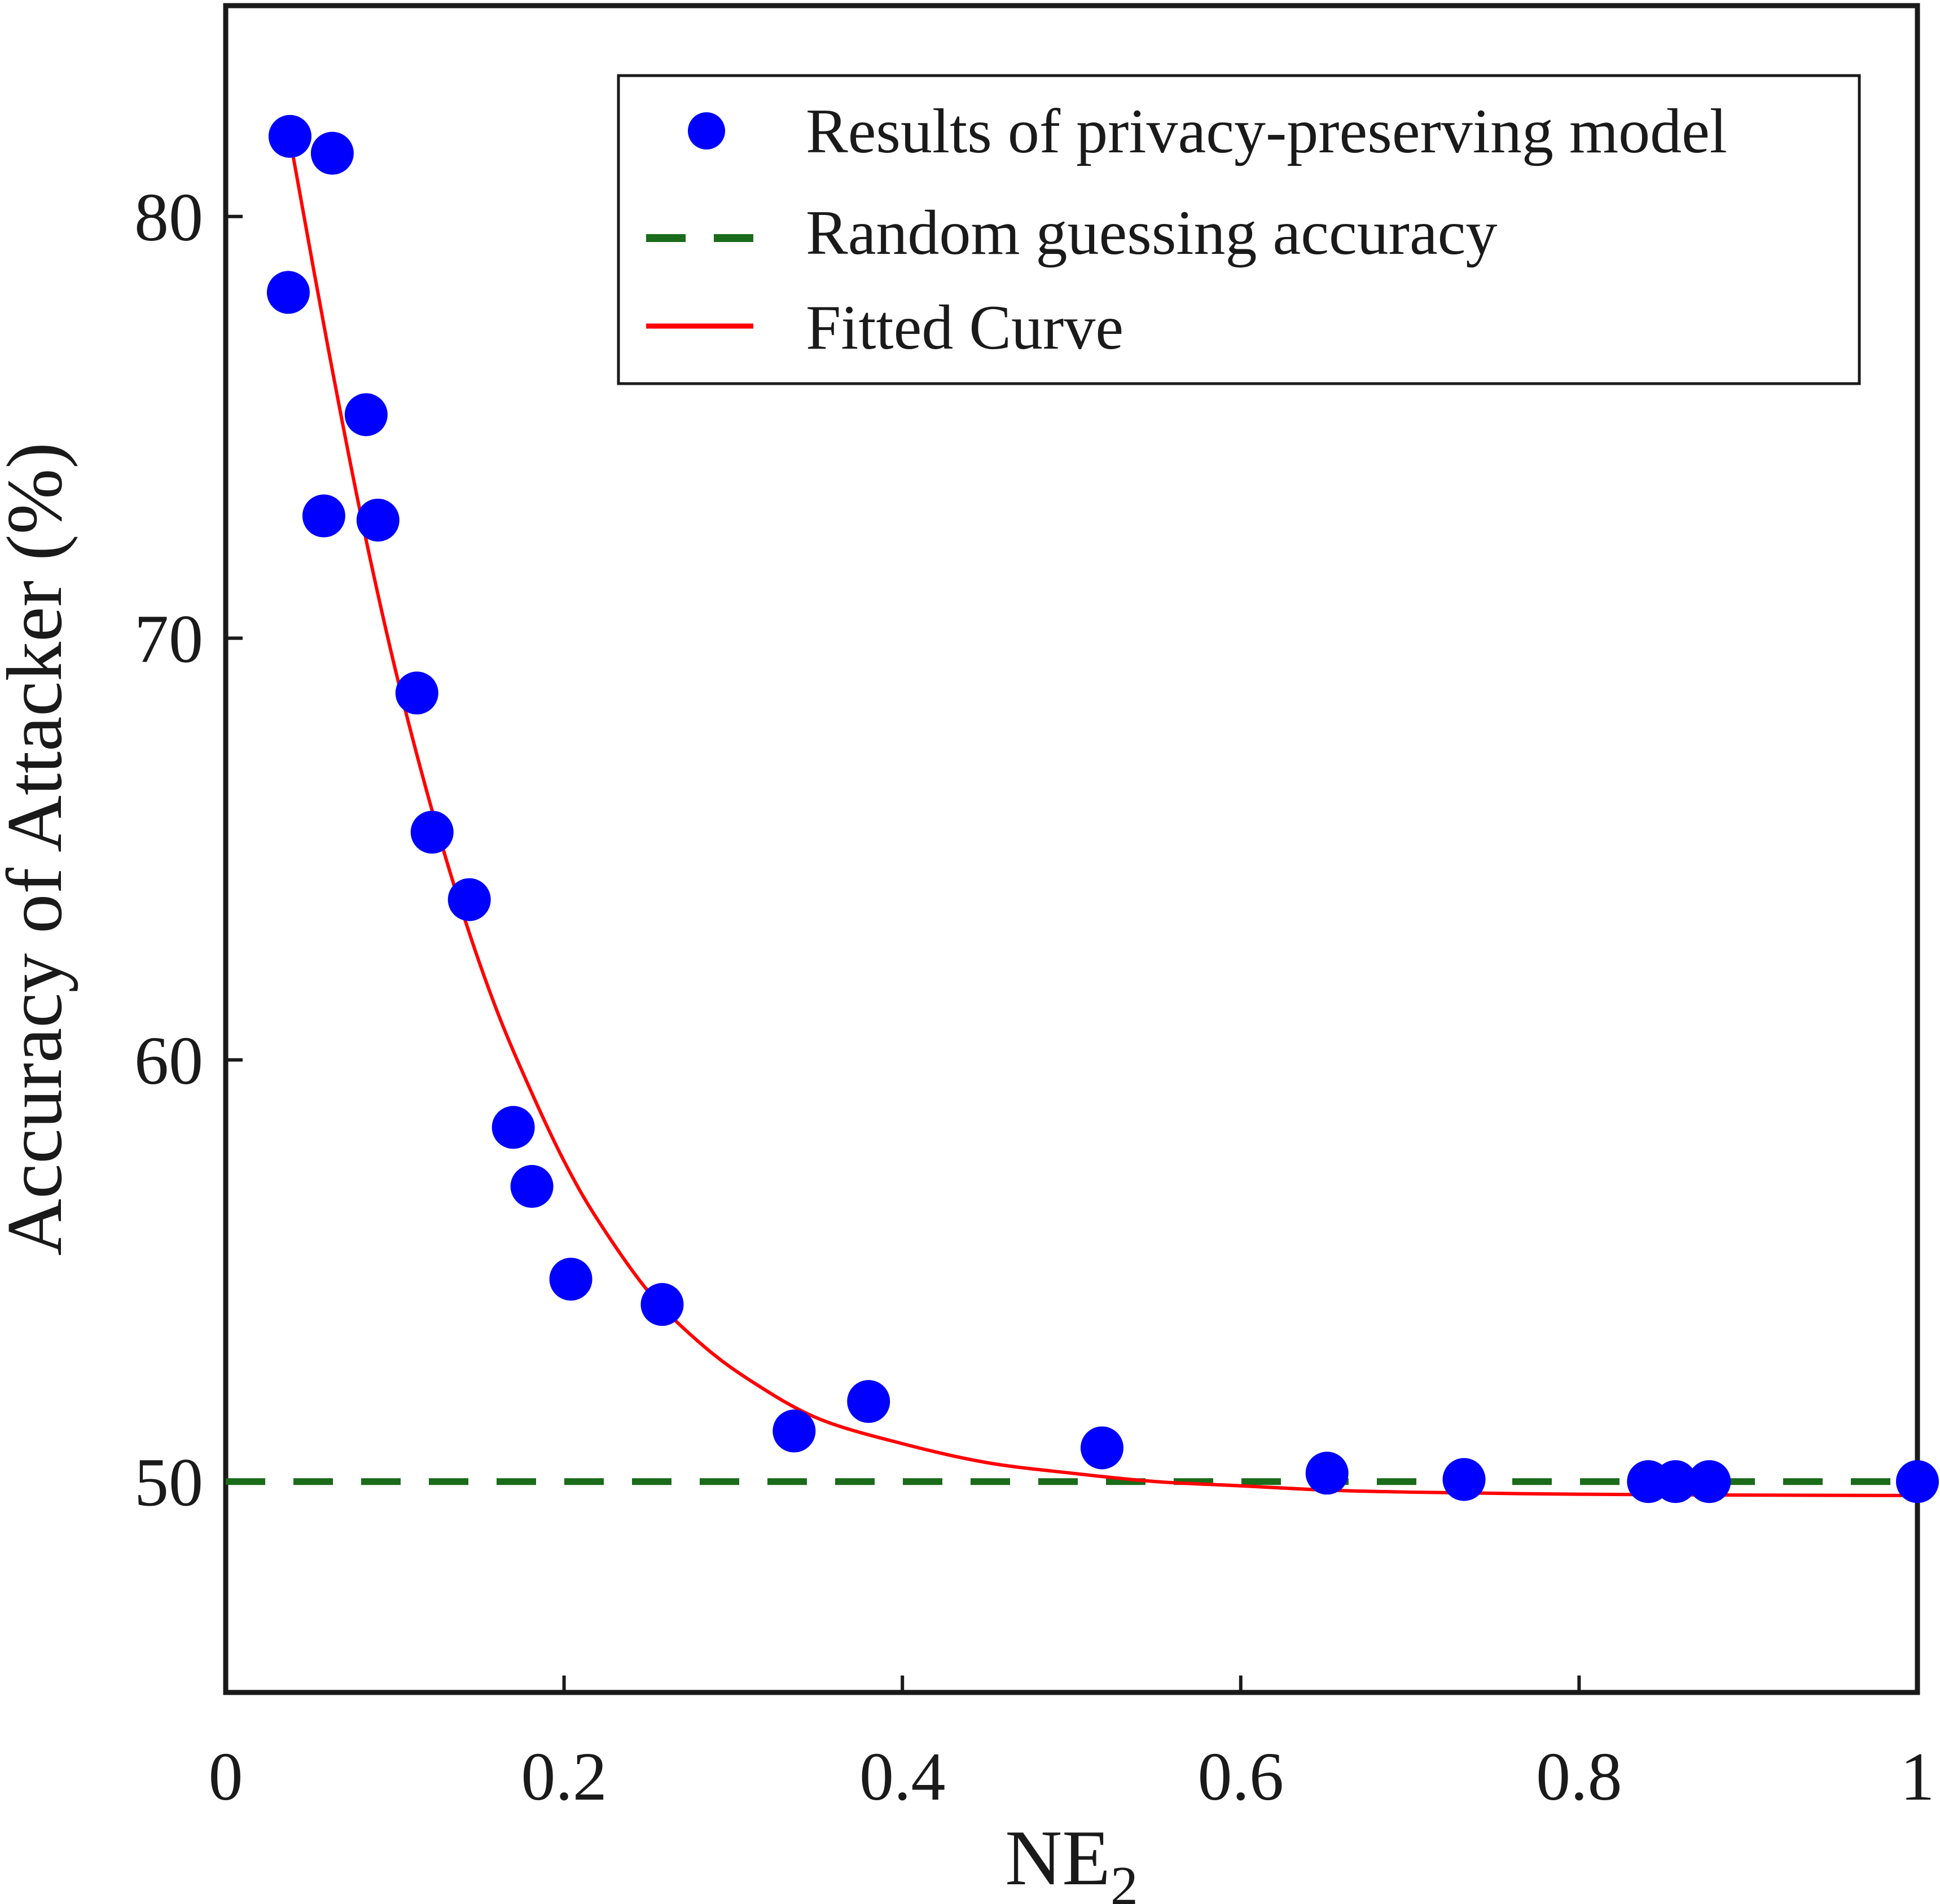 The width and height of the screenshot is (1940, 1904). Describe the element at coordinates (1241, 1777) in the screenshot. I see `x-tick-label-3: 0.6` at that location.